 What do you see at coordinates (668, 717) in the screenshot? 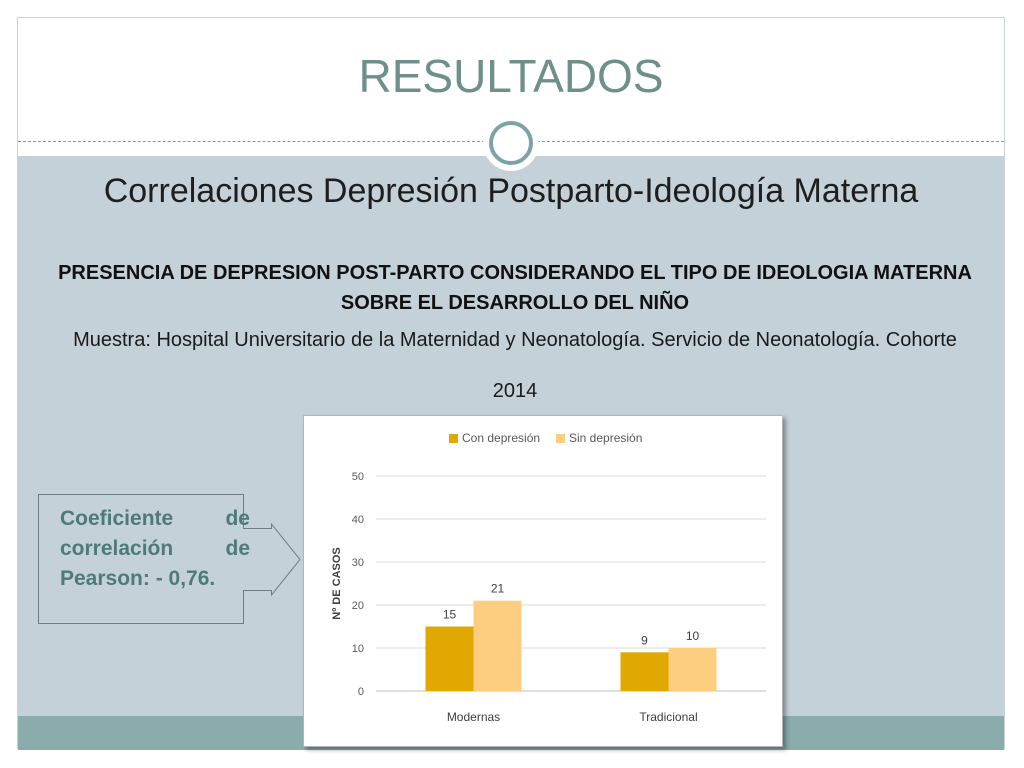
I see `x-tick-label: Tradicional` at bounding box center [668, 717].